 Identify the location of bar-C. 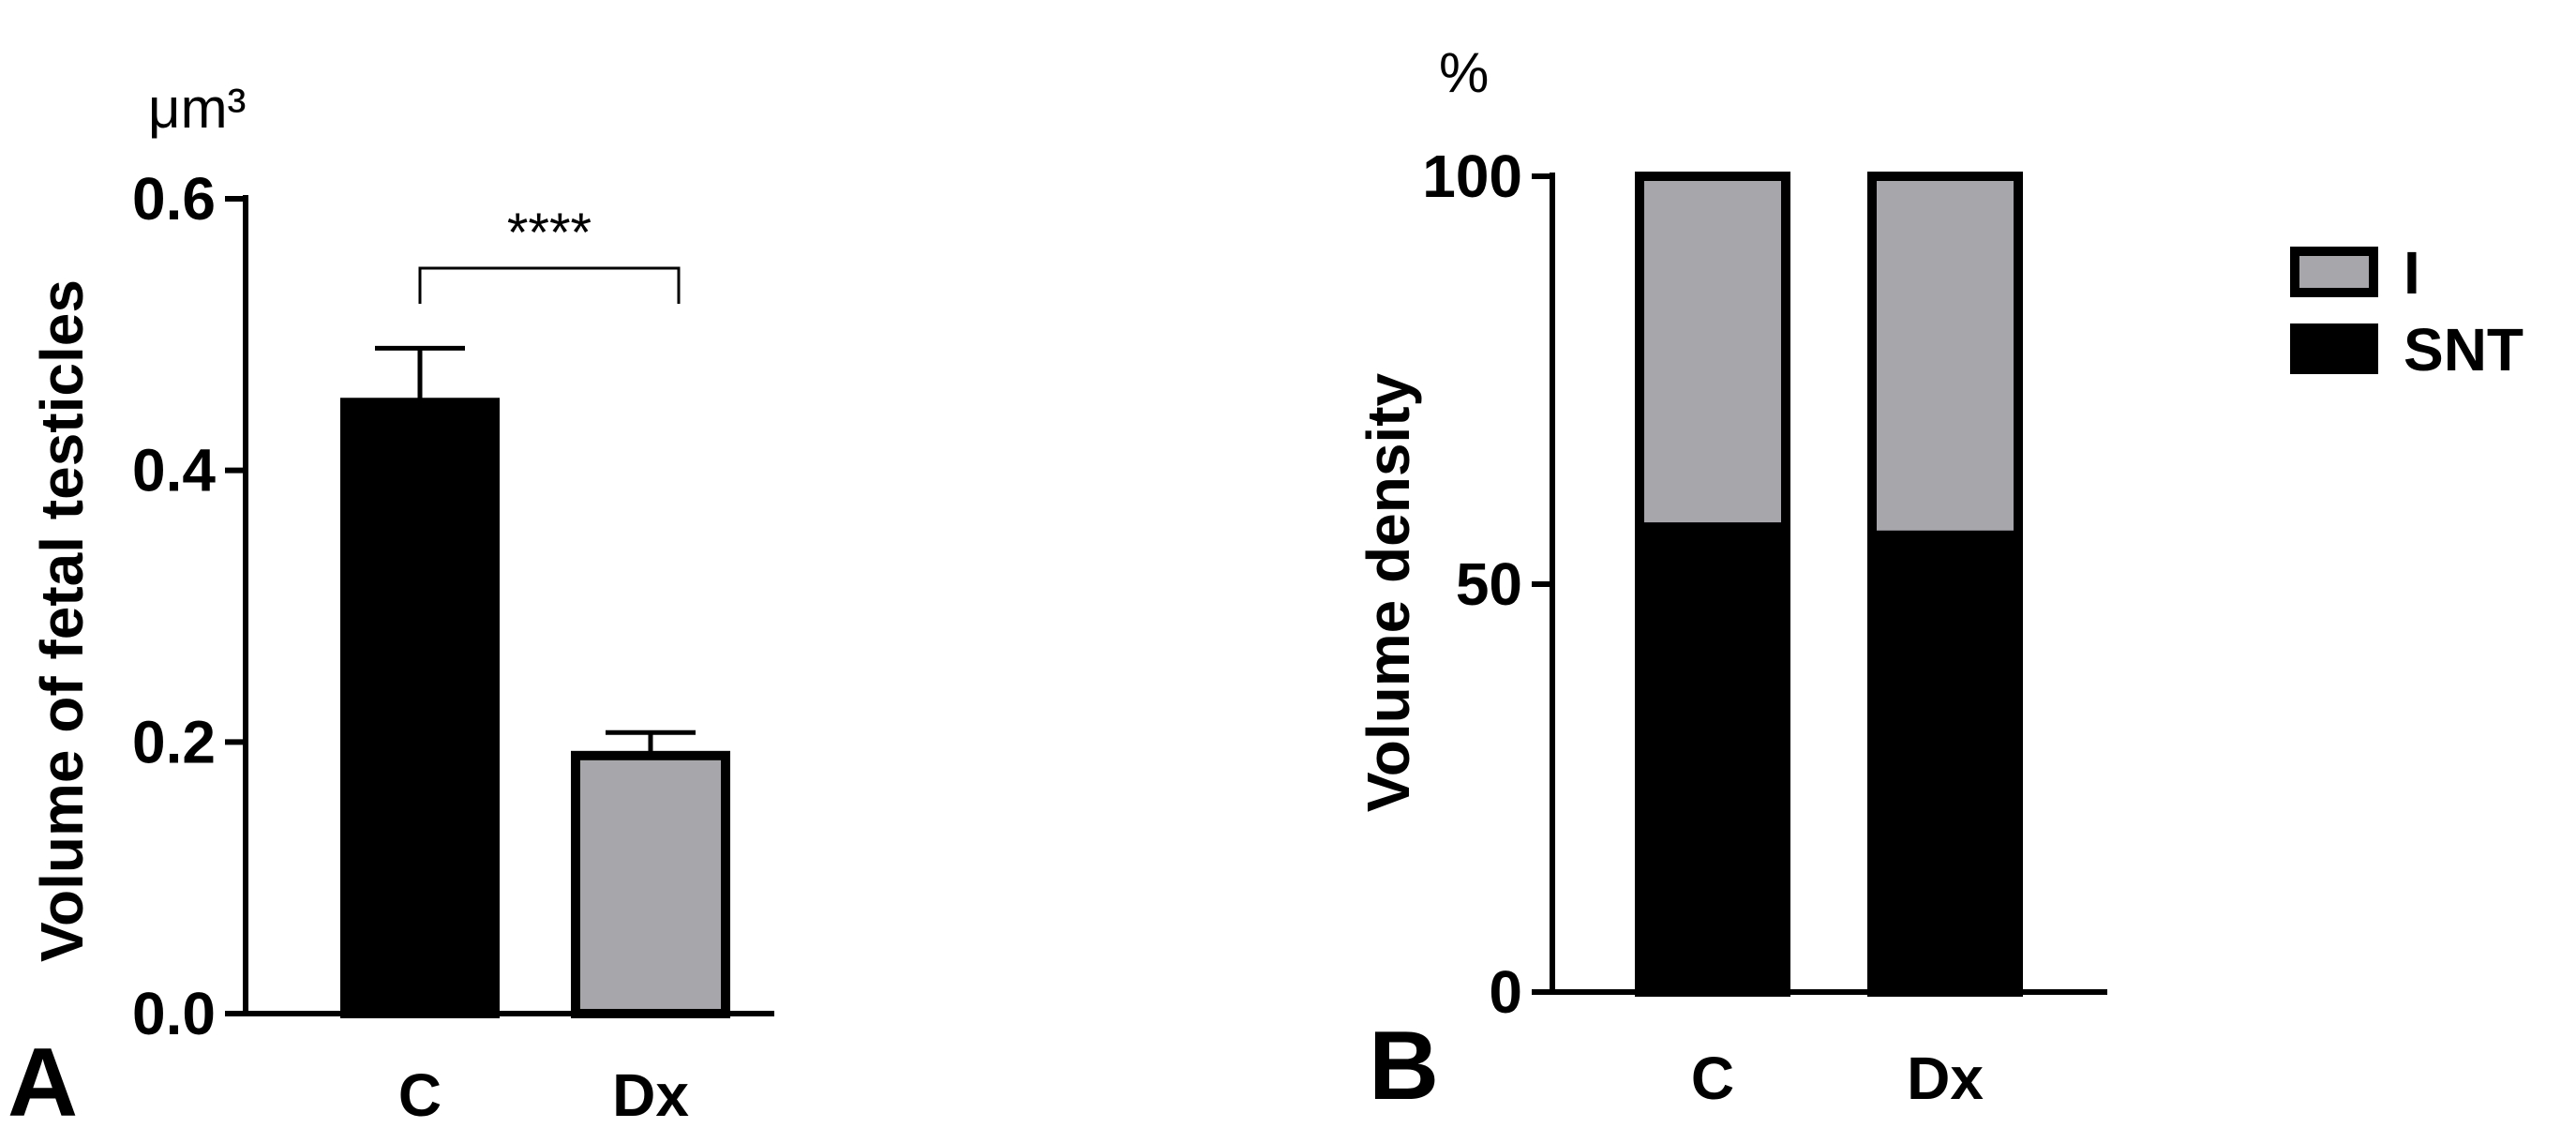
(420, 708).